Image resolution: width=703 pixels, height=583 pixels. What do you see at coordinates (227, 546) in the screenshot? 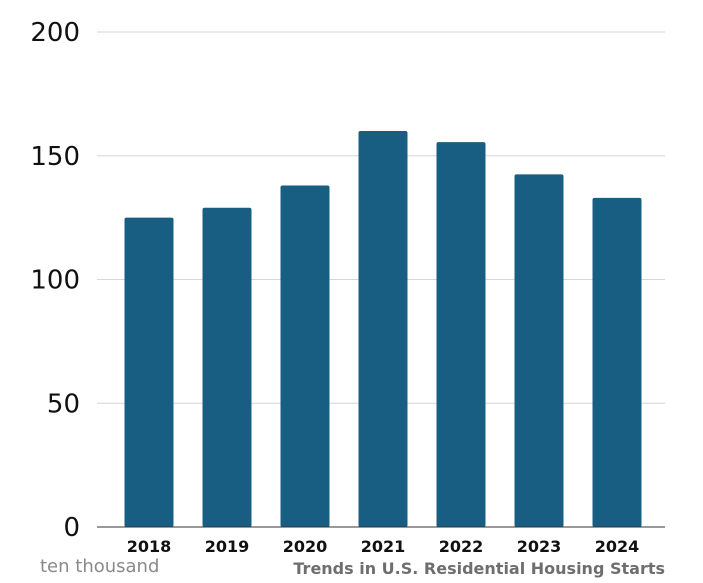
I see `x-tick-label: 2019` at bounding box center [227, 546].